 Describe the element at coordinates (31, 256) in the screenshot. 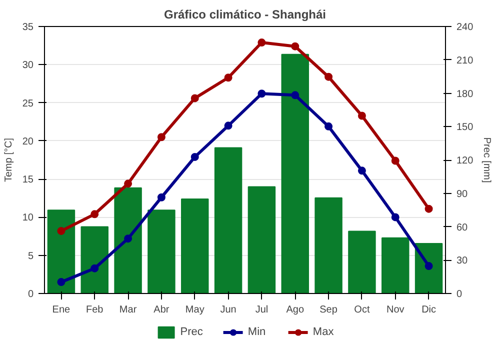

I see `y-tick-label: 5` at that location.